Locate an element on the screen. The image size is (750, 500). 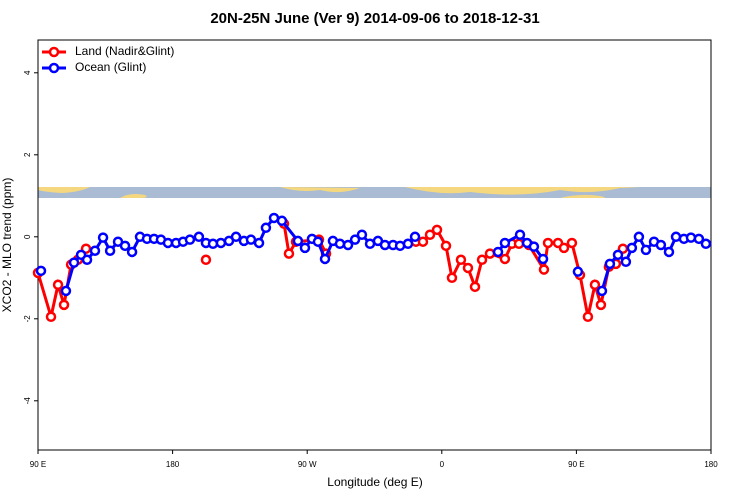
legend-label: Land (Nadir&Glint) is located at coordinates (124, 51).